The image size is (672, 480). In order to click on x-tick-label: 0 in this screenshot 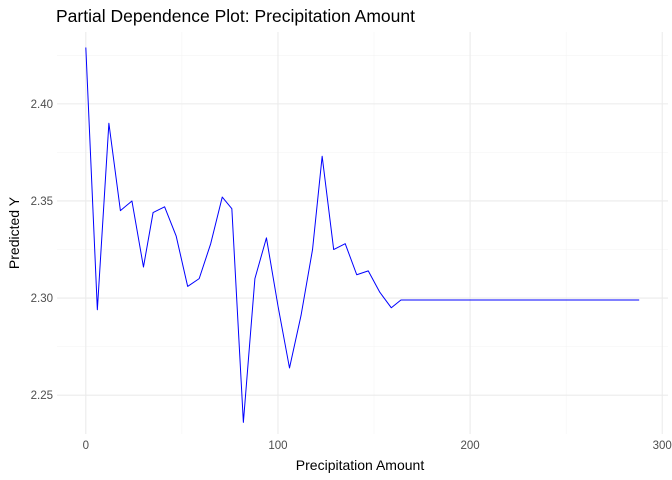, I will do `click(86, 446)`.